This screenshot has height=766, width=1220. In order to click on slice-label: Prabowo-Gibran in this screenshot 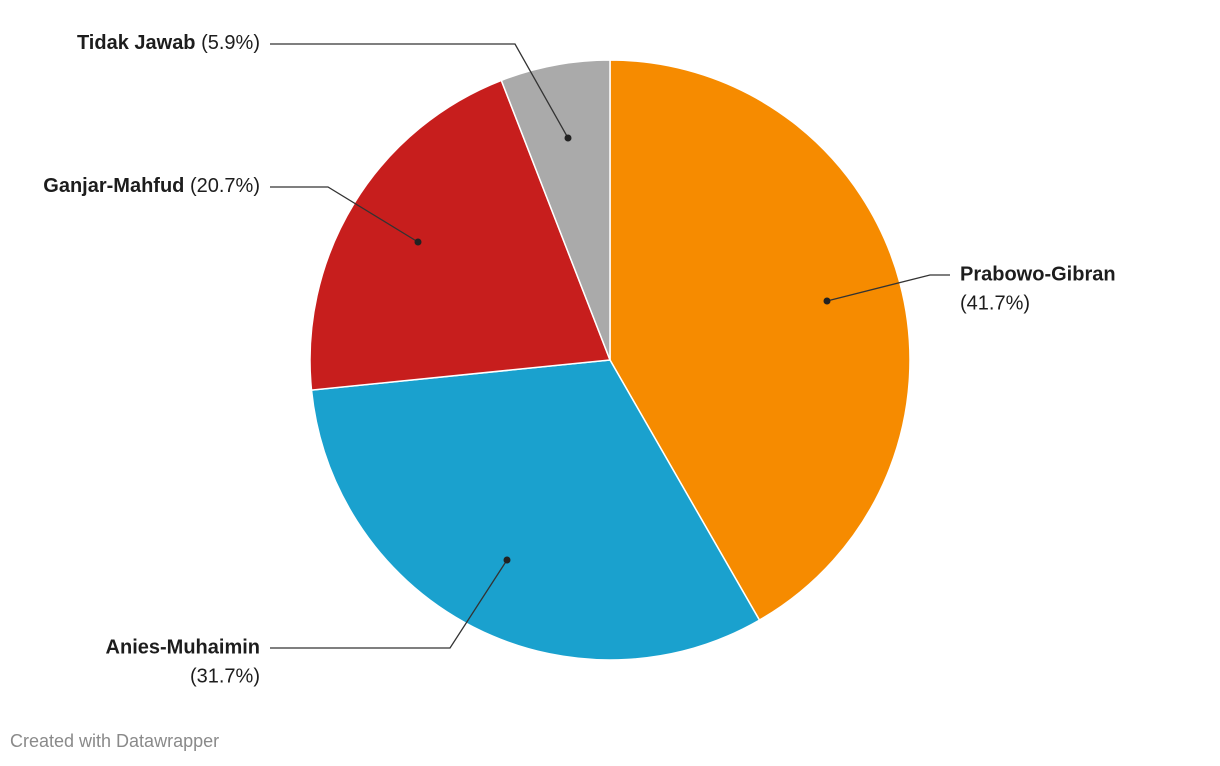, I will do `click(1038, 274)`.